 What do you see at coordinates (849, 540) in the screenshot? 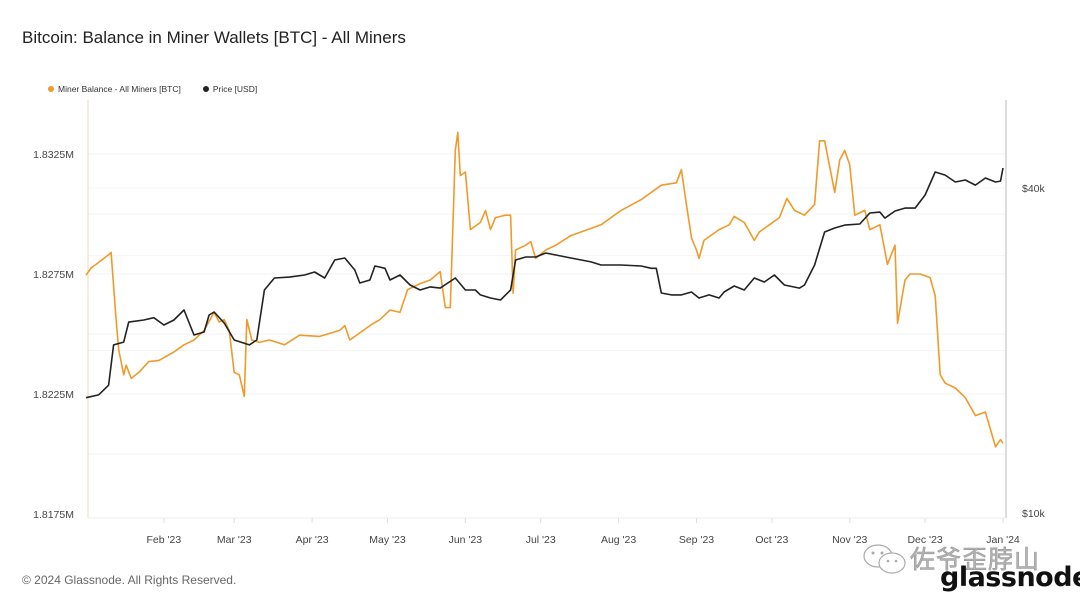
I see `x-tick-label: Nov '23` at bounding box center [849, 540].